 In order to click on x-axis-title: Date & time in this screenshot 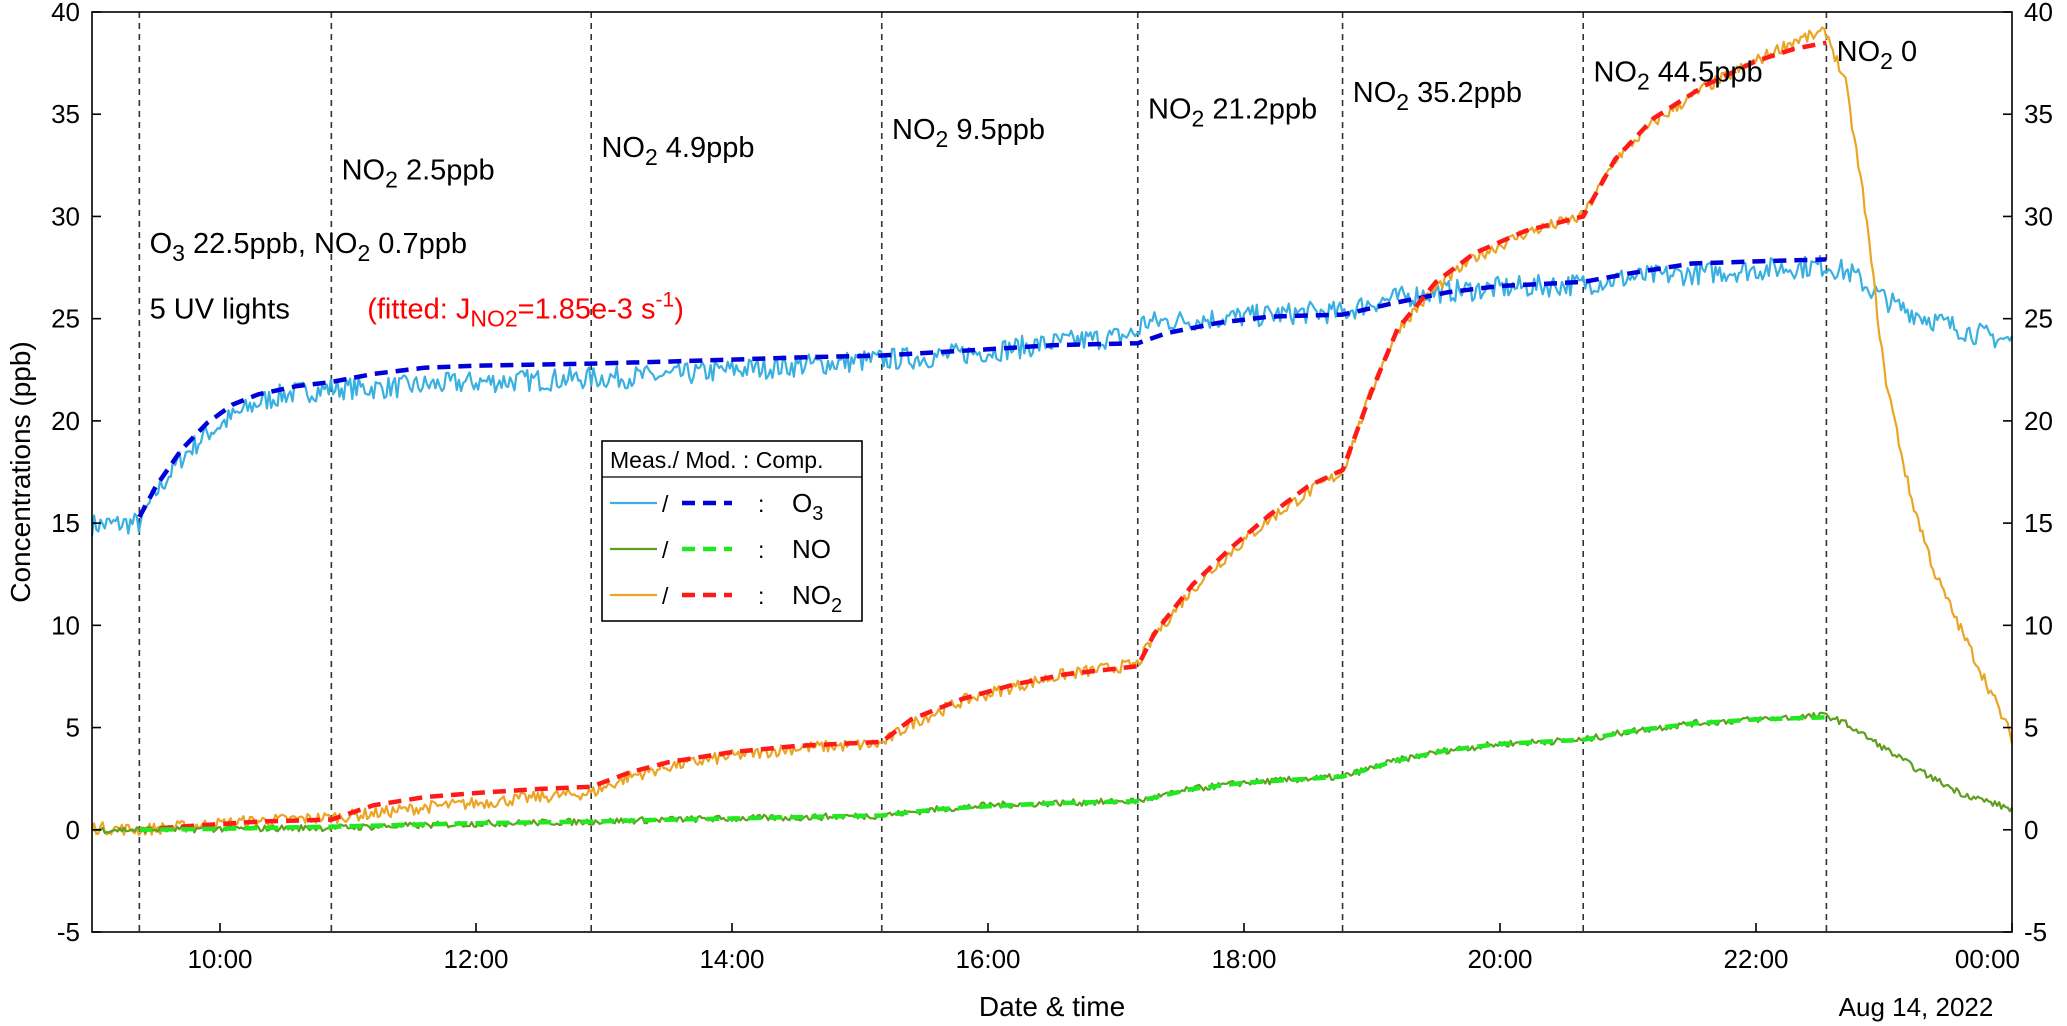, I will do `click(1052, 1006)`.